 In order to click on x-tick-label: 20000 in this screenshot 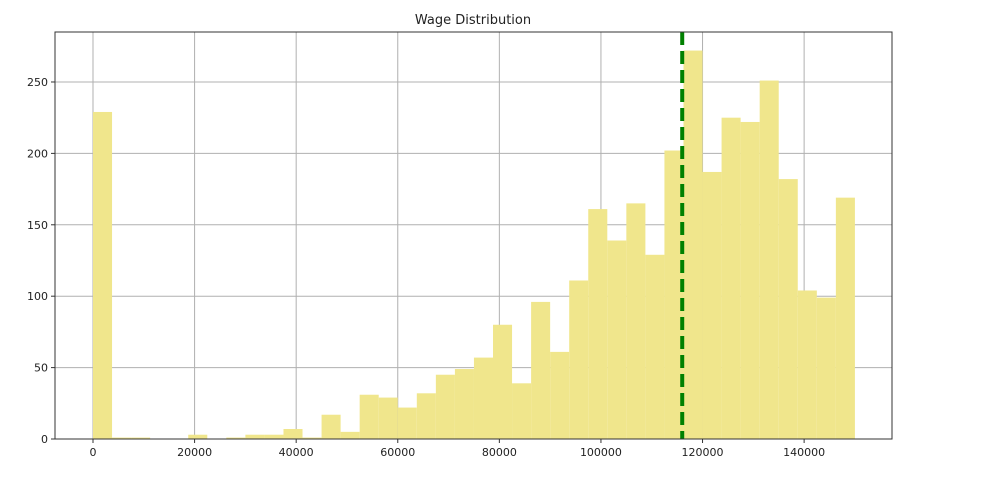, I will do `click(194, 452)`.